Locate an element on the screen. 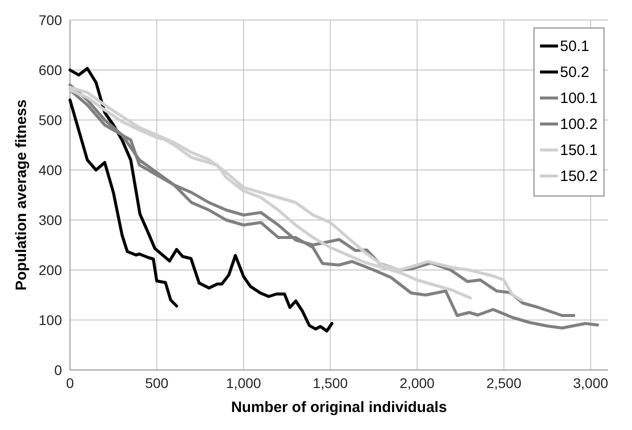  legend-label: 50.2 is located at coordinates (575, 72).